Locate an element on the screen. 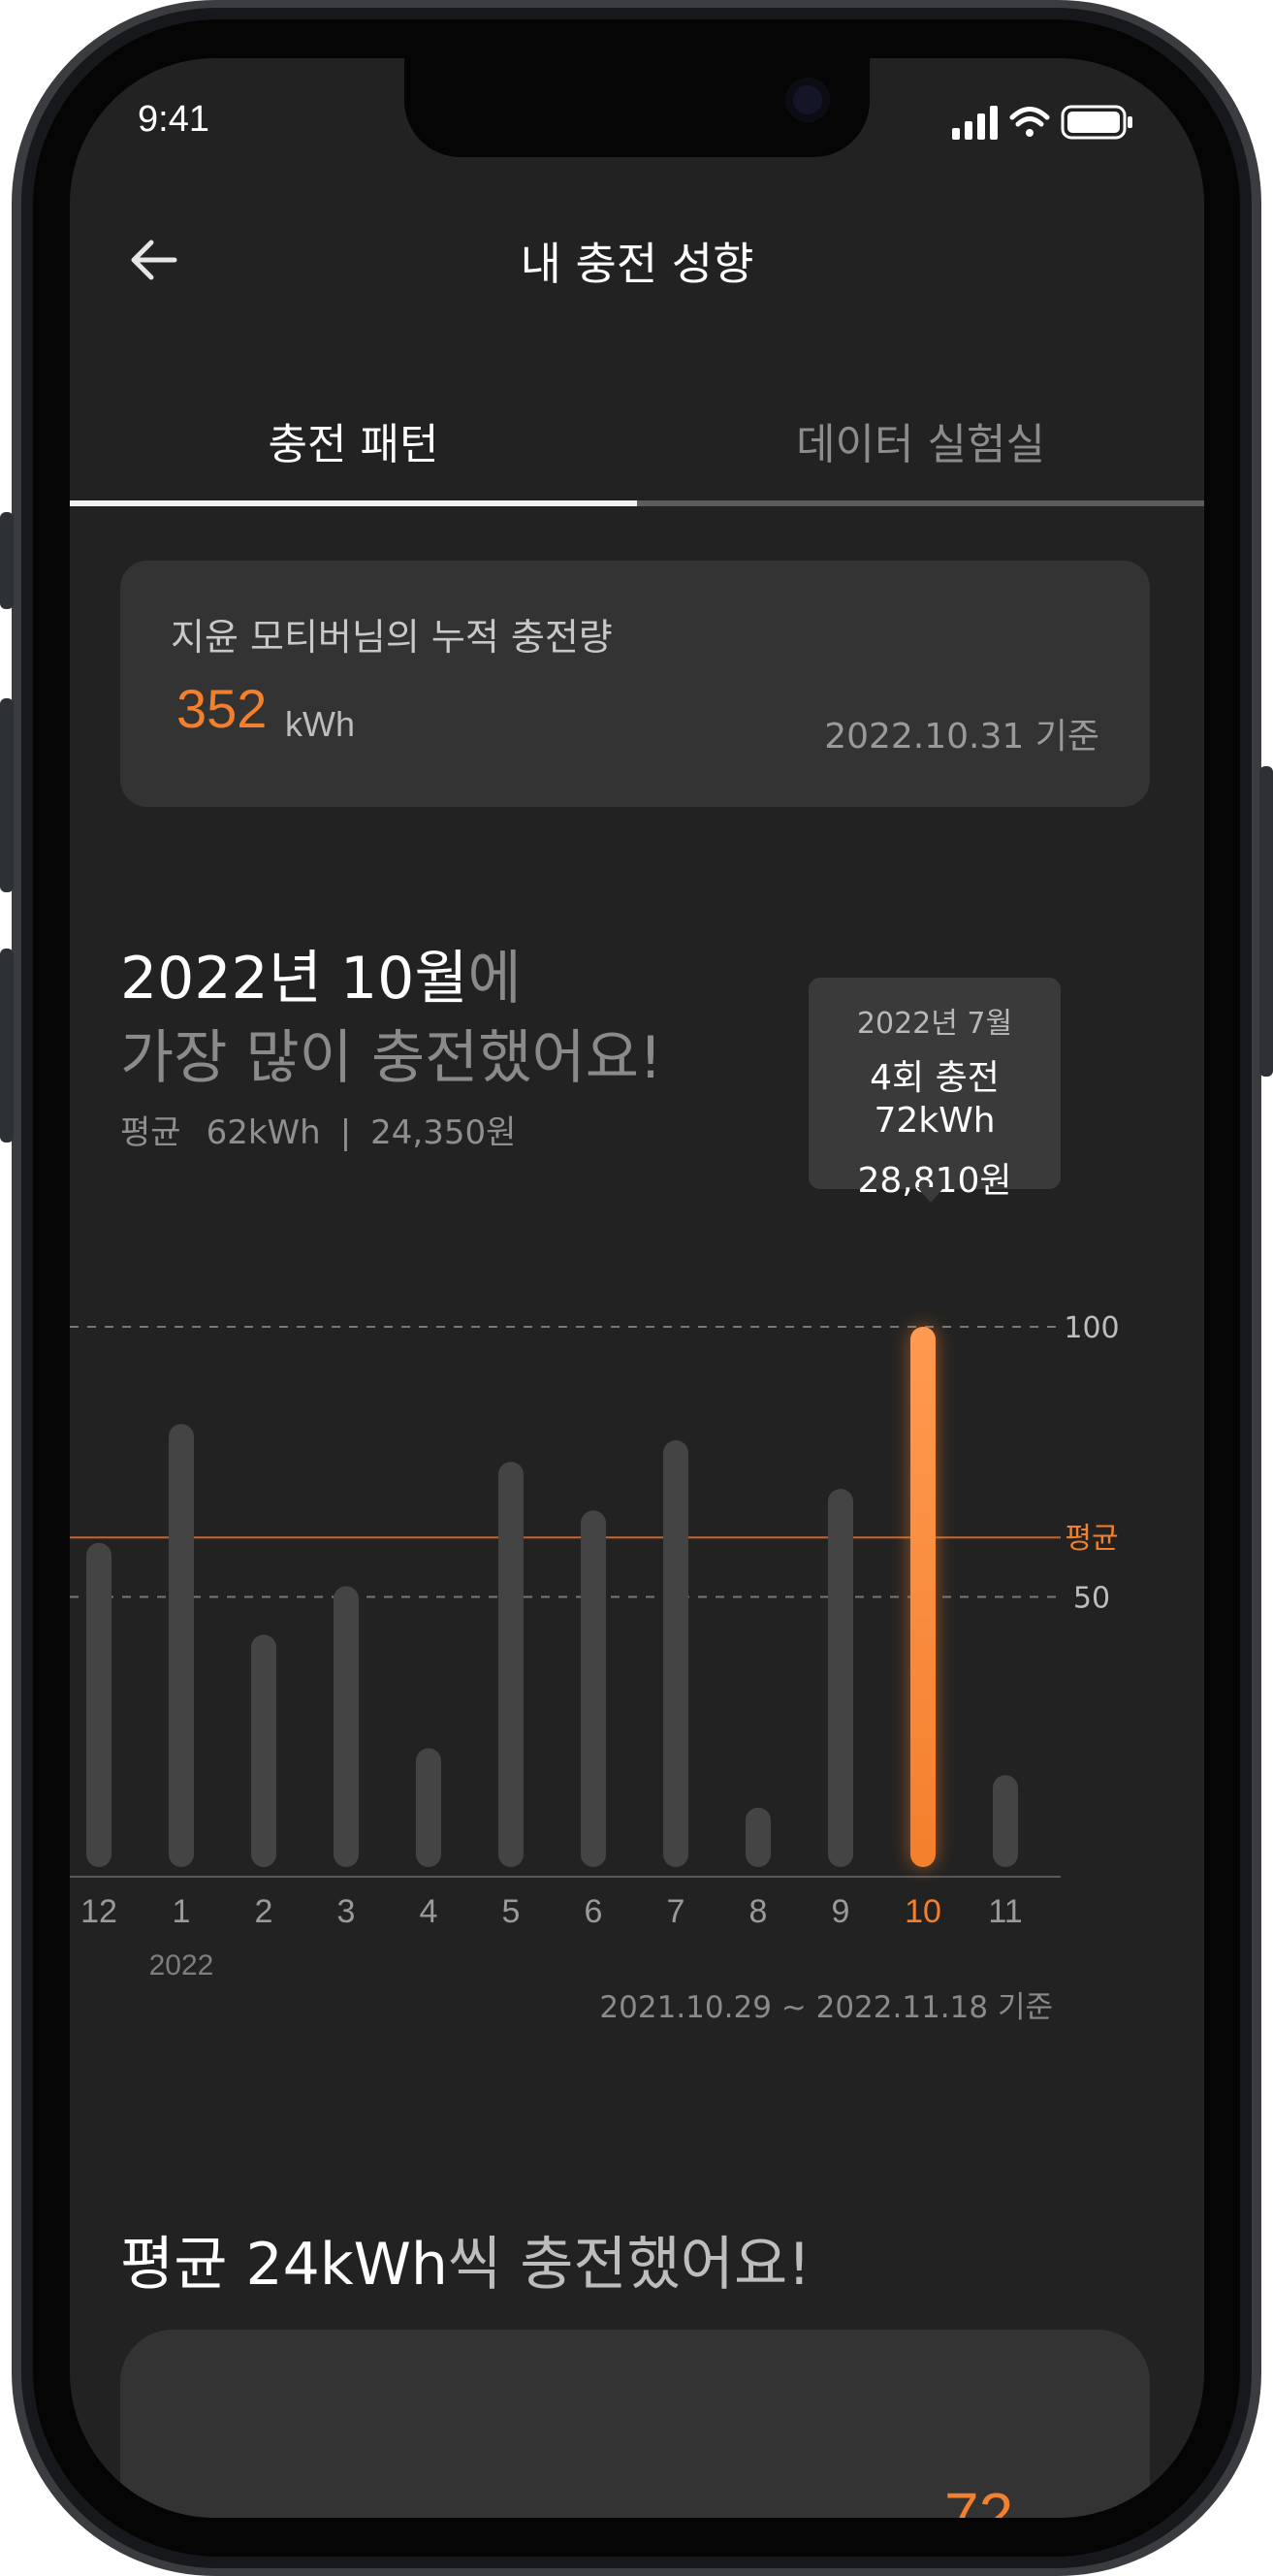  x-tick-label-2: 2 is located at coordinates (264, 1911).